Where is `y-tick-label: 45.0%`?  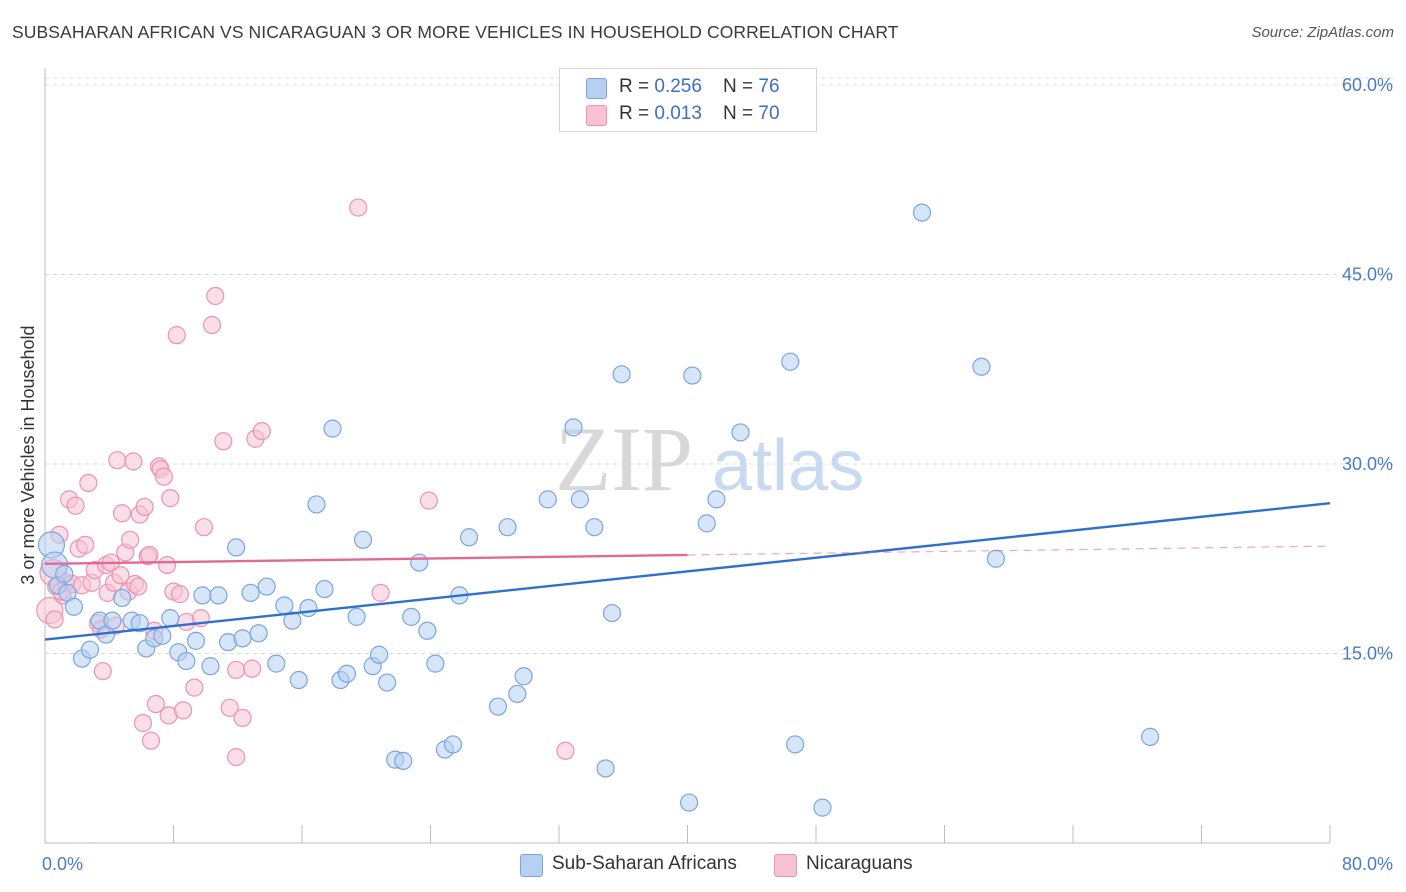 y-tick-label: 45.0% is located at coordinates (1367, 275).